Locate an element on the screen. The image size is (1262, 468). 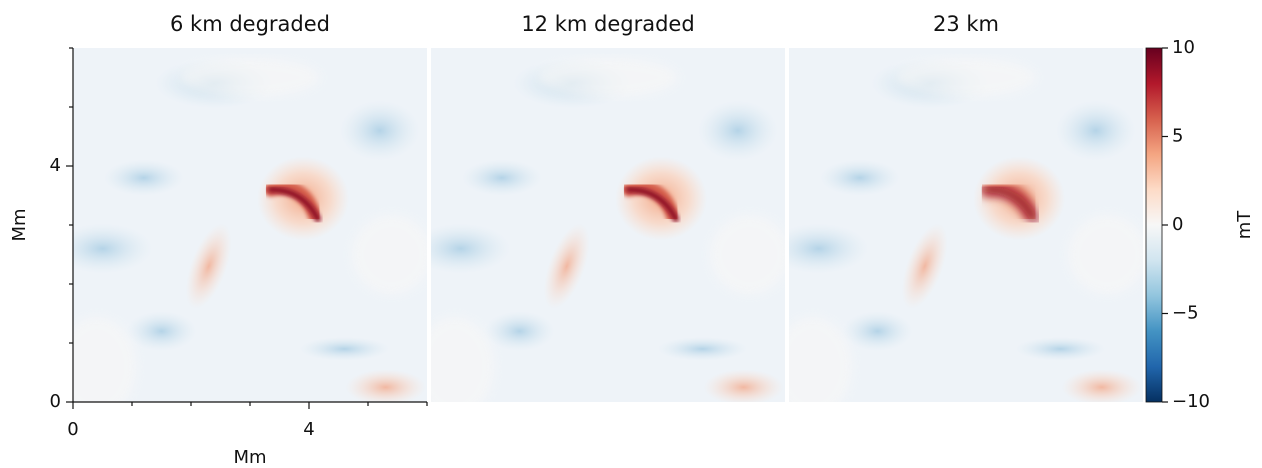
panel-title: 12 km degraded is located at coordinates (607, 24).